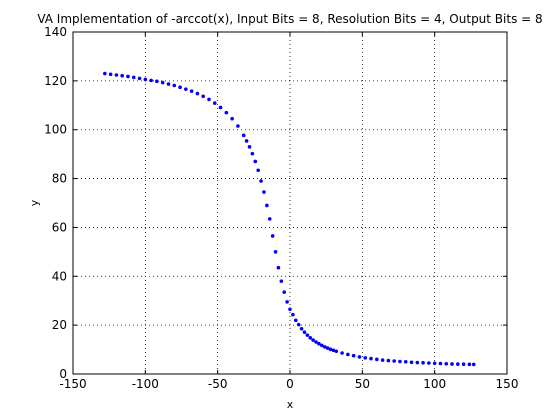 The height and width of the screenshot is (420, 560). Describe the element at coordinates (72, 384) in the screenshot. I see `x-tick-label: -150` at that location.